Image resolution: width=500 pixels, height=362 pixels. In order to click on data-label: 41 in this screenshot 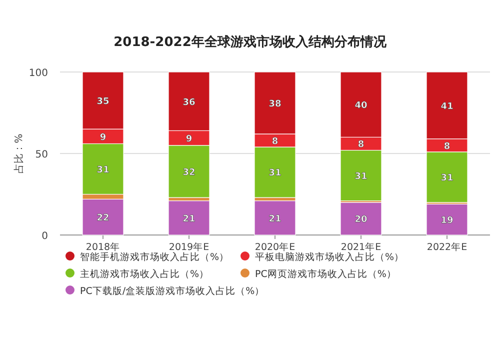, I will do `click(447, 107)`.